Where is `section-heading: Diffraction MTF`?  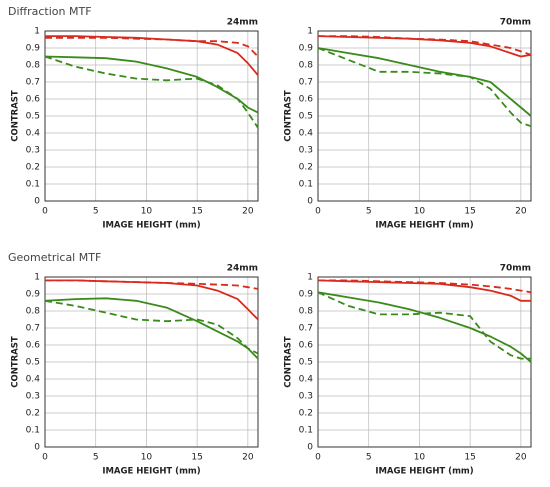 section-heading: Diffraction MTF is located at coordinates (50, 11).